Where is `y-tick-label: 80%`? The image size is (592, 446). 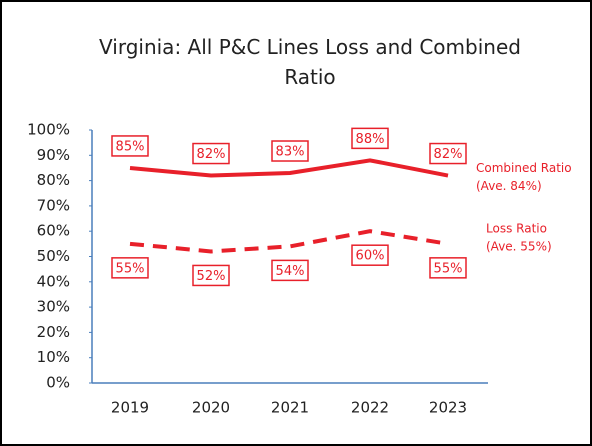
y-tick-label: 80% is located at coordinates (53, 180).